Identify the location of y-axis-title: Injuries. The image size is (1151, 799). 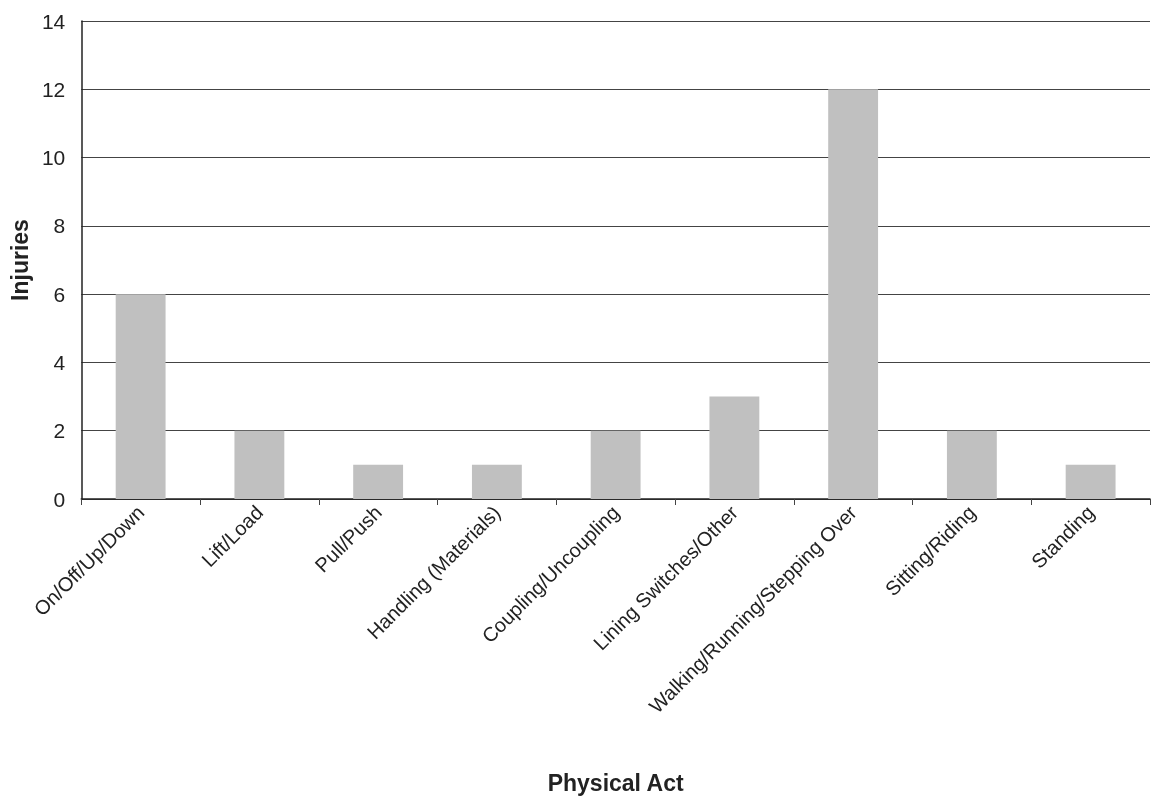
(19, 260).